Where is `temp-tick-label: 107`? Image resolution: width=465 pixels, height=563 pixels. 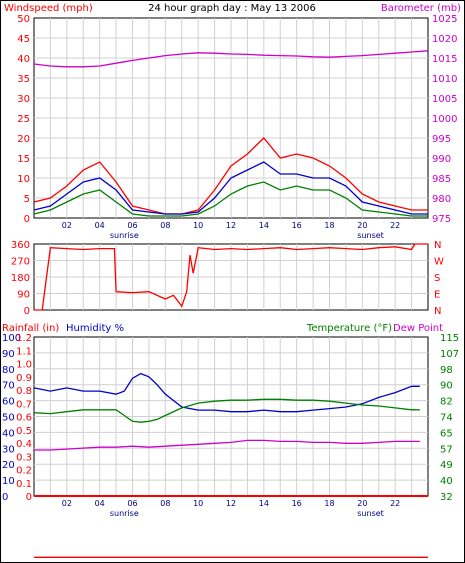
temp-tick-label: 107 is located at coordinates (449, 354).